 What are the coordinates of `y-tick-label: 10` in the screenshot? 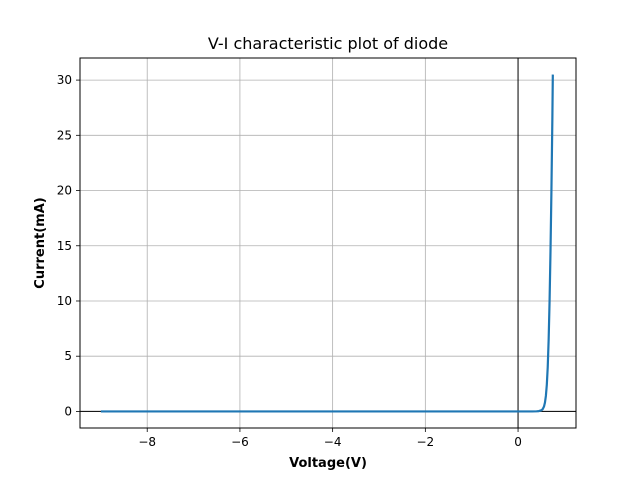 It's located at (64, 301).